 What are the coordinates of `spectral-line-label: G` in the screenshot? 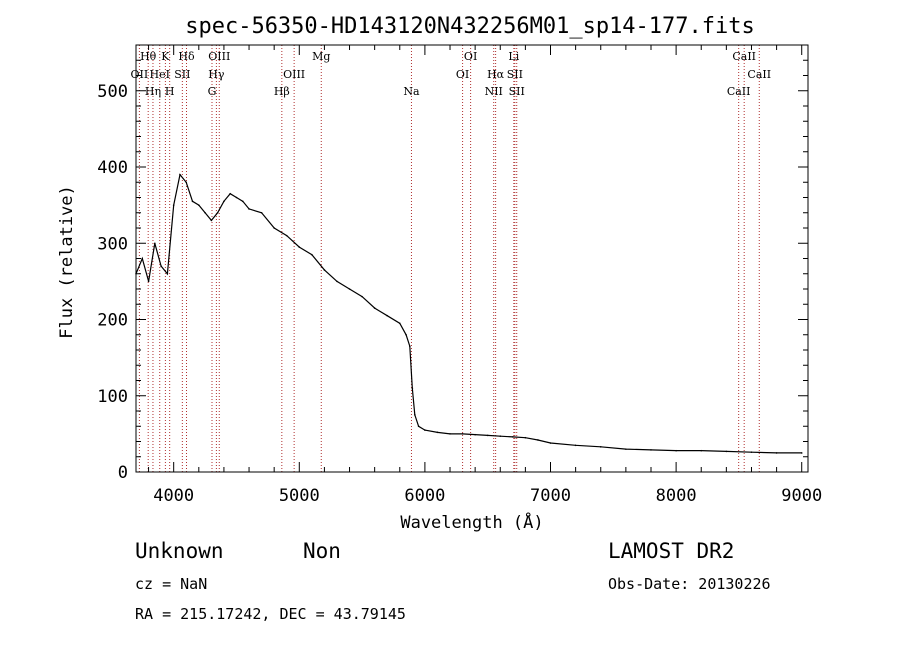 It's located at (212, 91).